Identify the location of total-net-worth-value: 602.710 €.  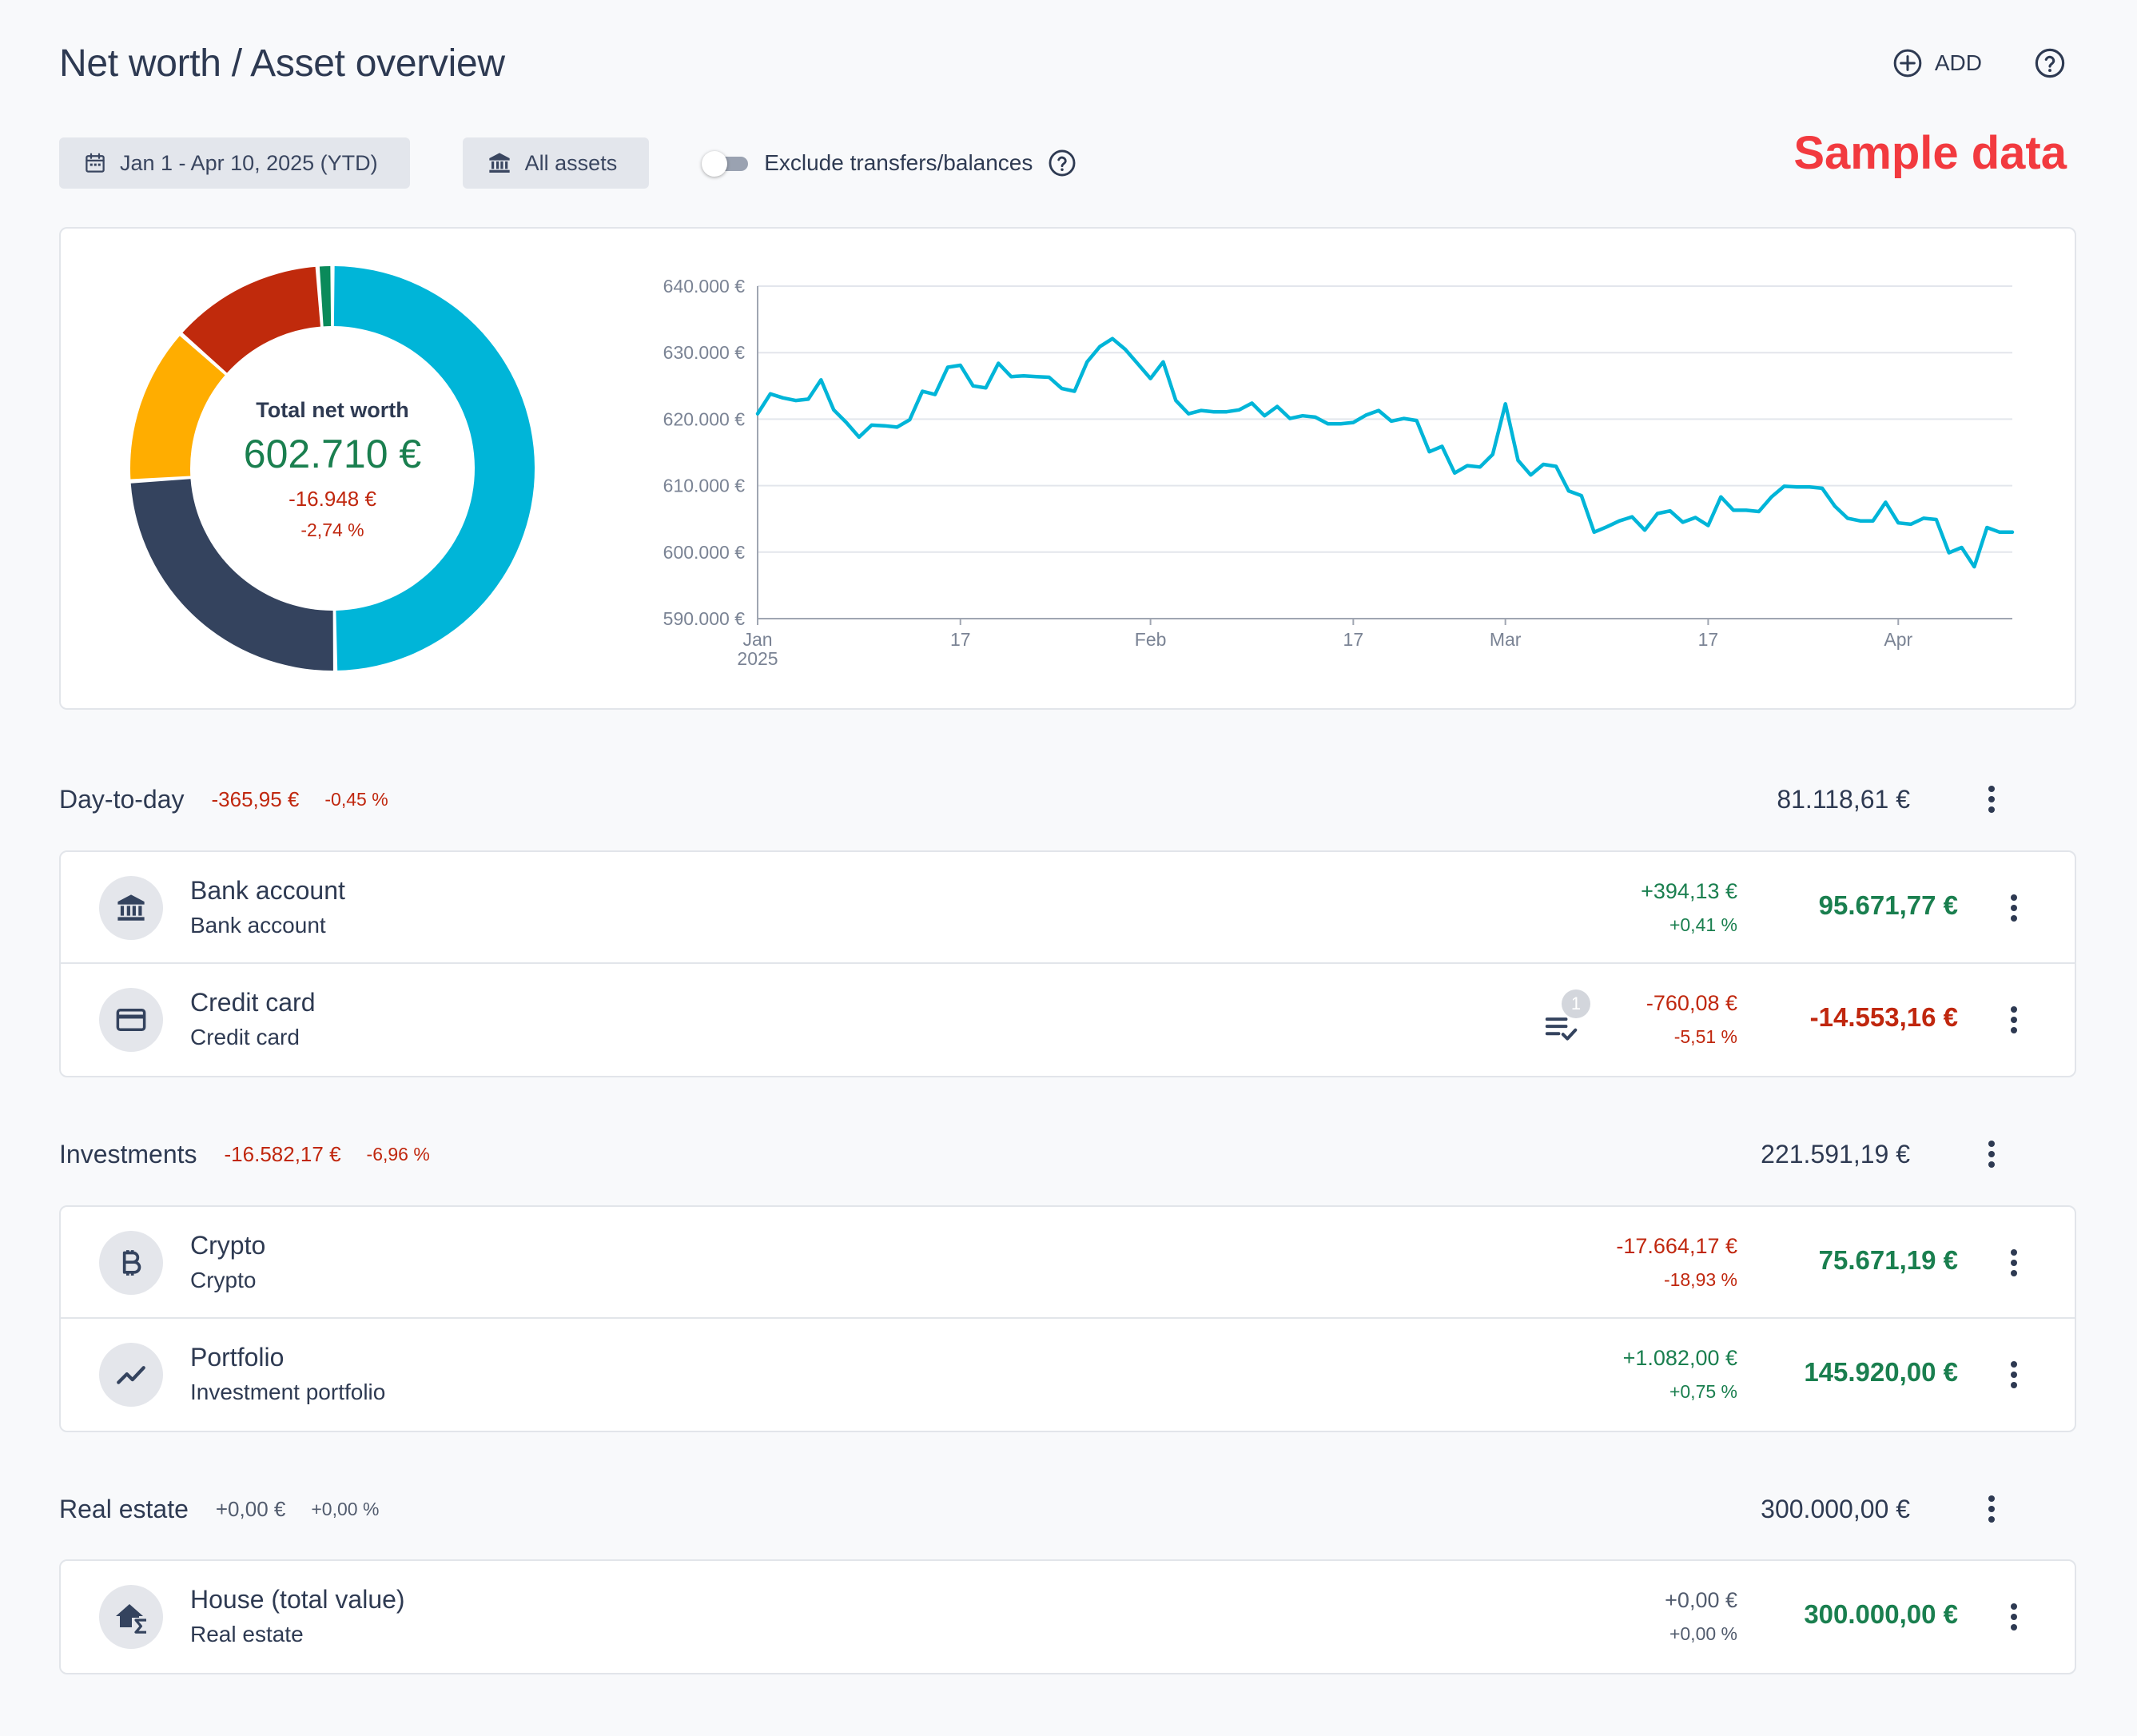
(332, 453).